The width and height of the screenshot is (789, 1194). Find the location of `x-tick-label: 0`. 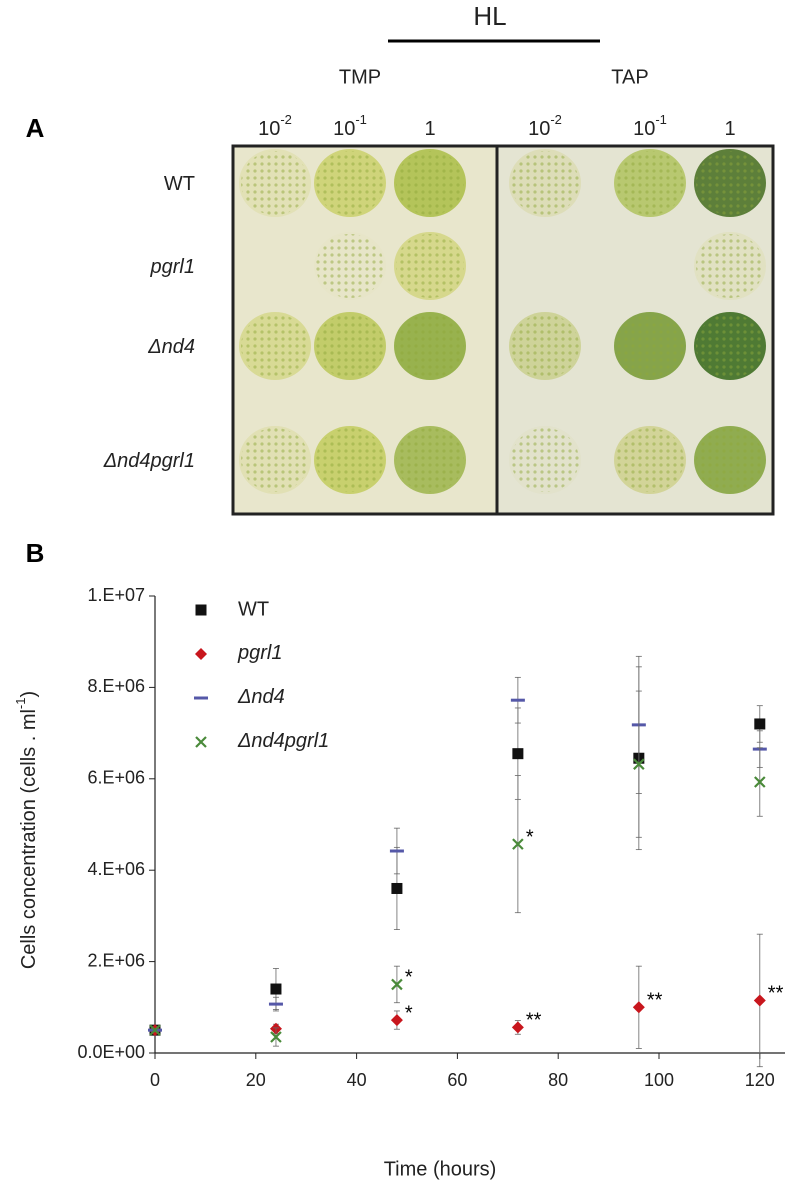

x-tick-label: 0 is located at coordinates (155, 1080).